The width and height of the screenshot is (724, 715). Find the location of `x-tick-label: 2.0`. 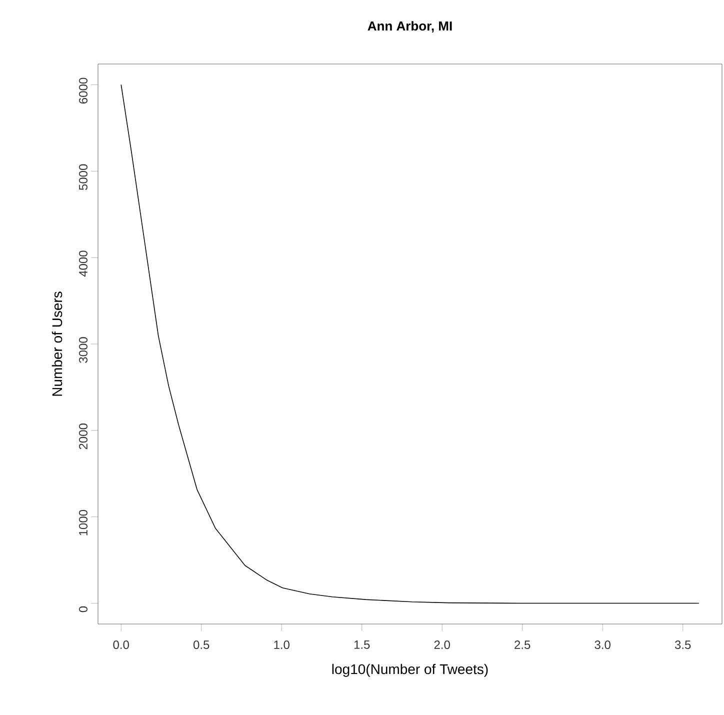

x-tick-label: 2.0 is located at coordinates (442, 645).